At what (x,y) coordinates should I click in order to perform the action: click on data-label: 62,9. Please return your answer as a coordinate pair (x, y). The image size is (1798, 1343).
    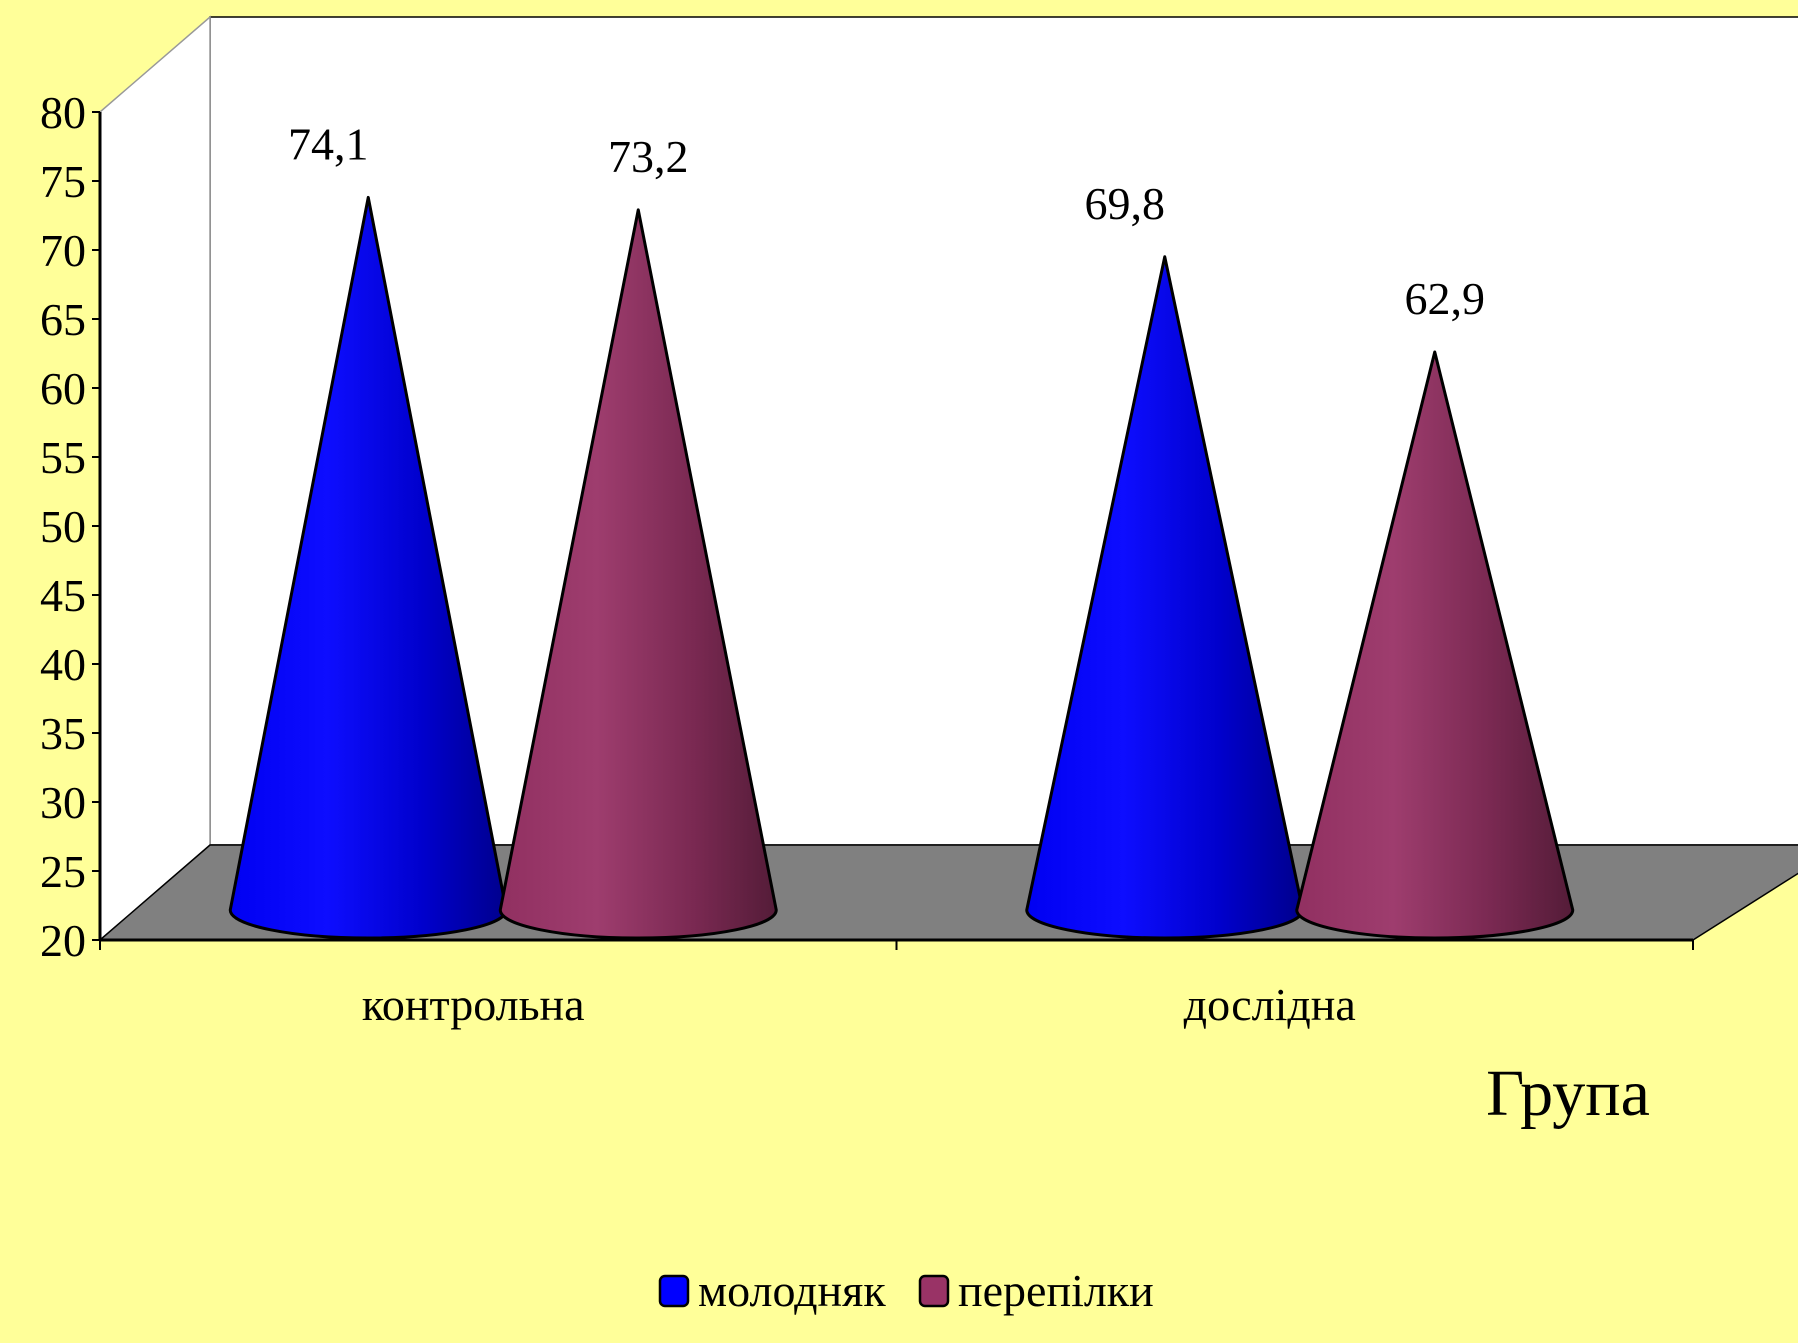
    Looking at the image, I should click on (1445, 298).